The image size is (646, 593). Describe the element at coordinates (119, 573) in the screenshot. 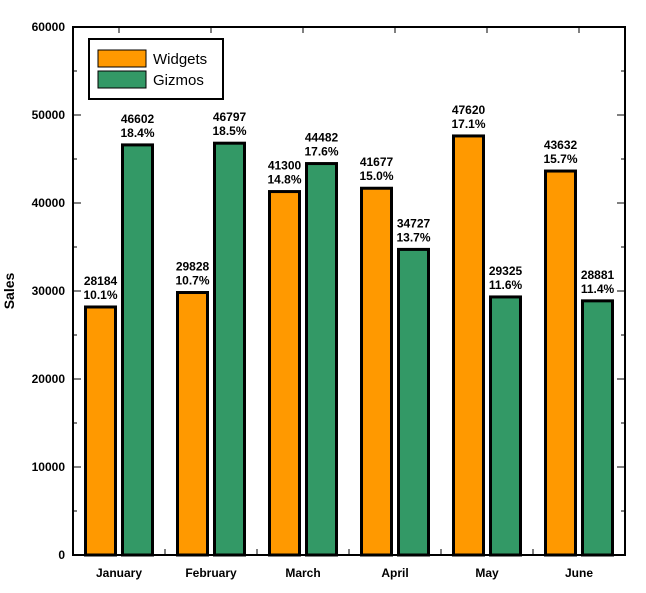

I see `x-tick-label-january: January` at that location.